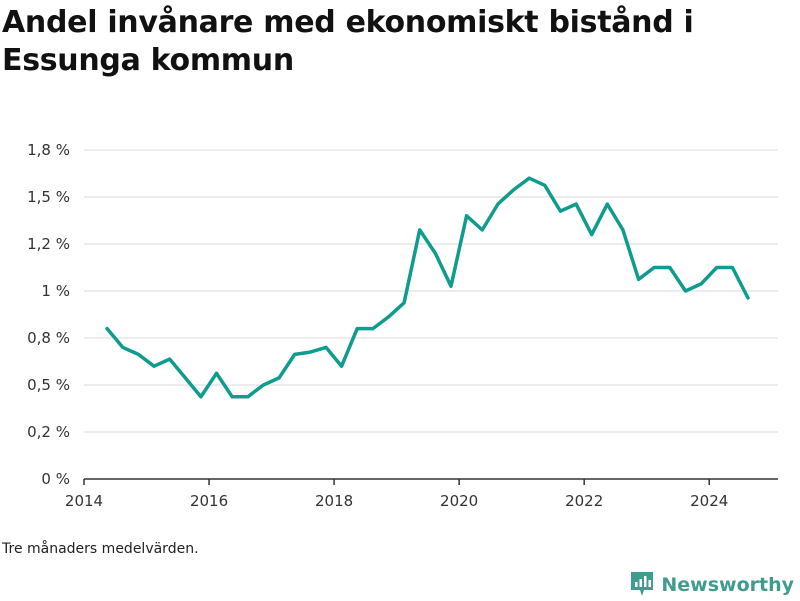 Image resolution: width=800 pixels, height=601 pixels. Describe the element at coordinates (709, 501) in the screenshot. I see `x-tick-label: 2024` at that location.